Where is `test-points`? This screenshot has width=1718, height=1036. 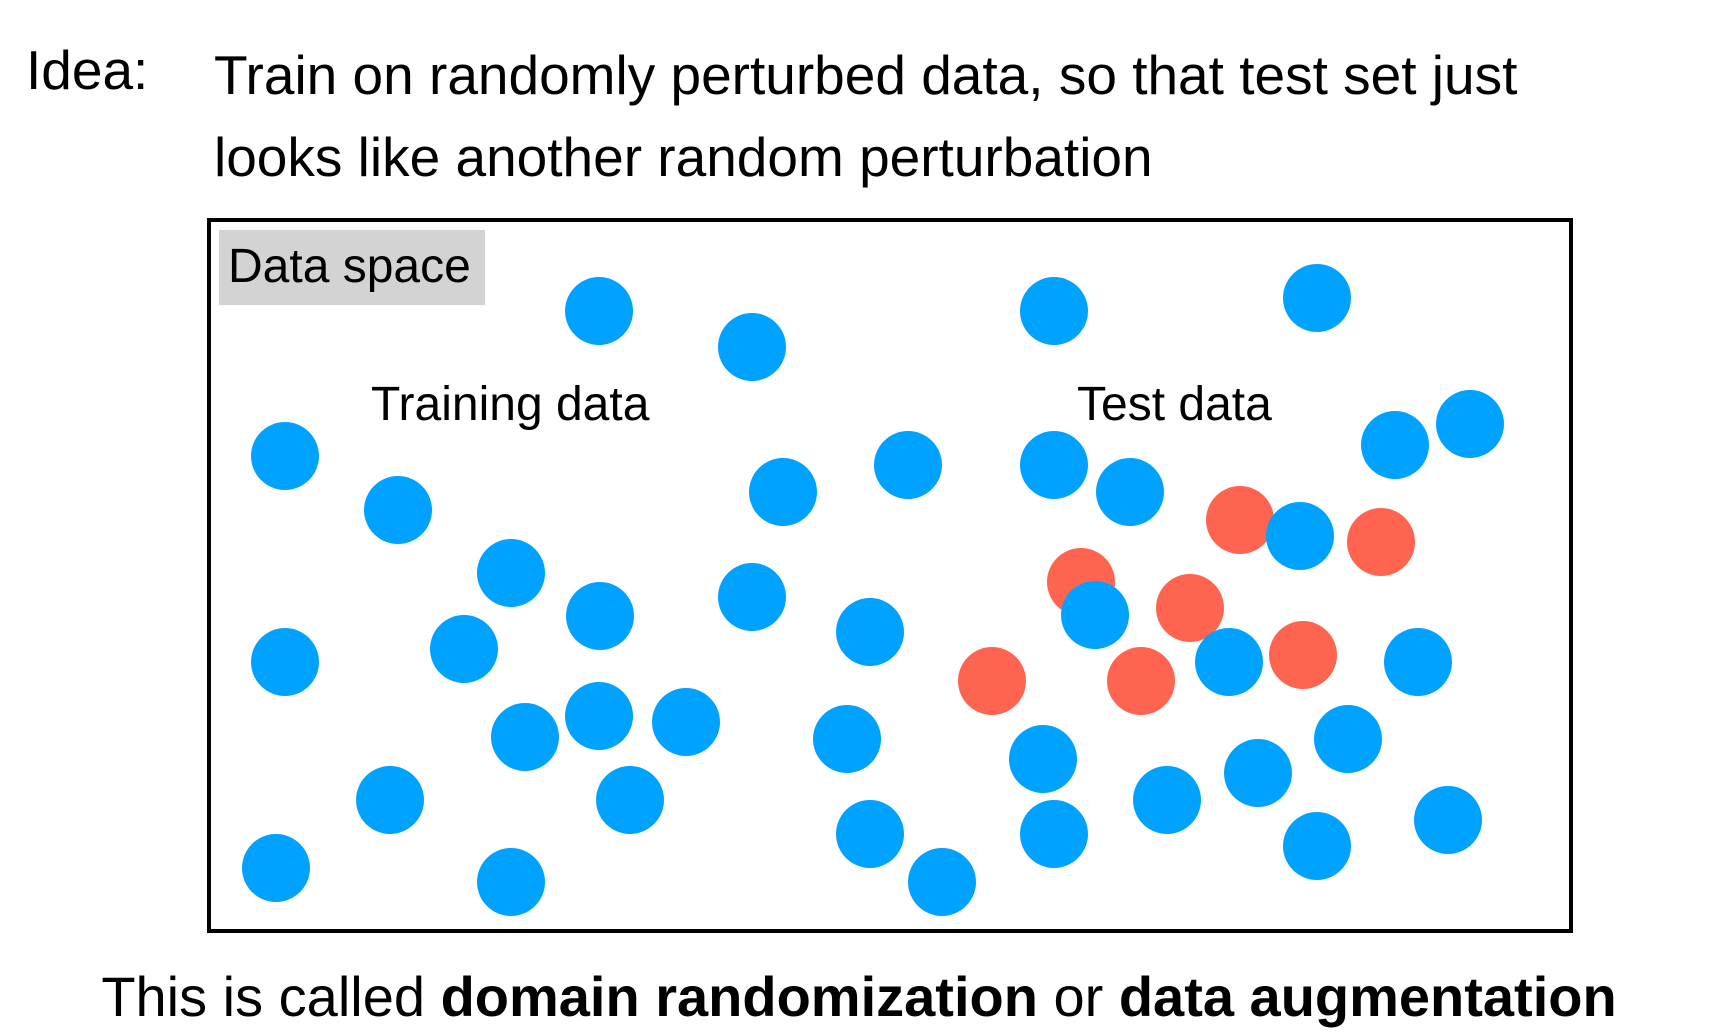 test-points is located at coordinates (1186, 600).